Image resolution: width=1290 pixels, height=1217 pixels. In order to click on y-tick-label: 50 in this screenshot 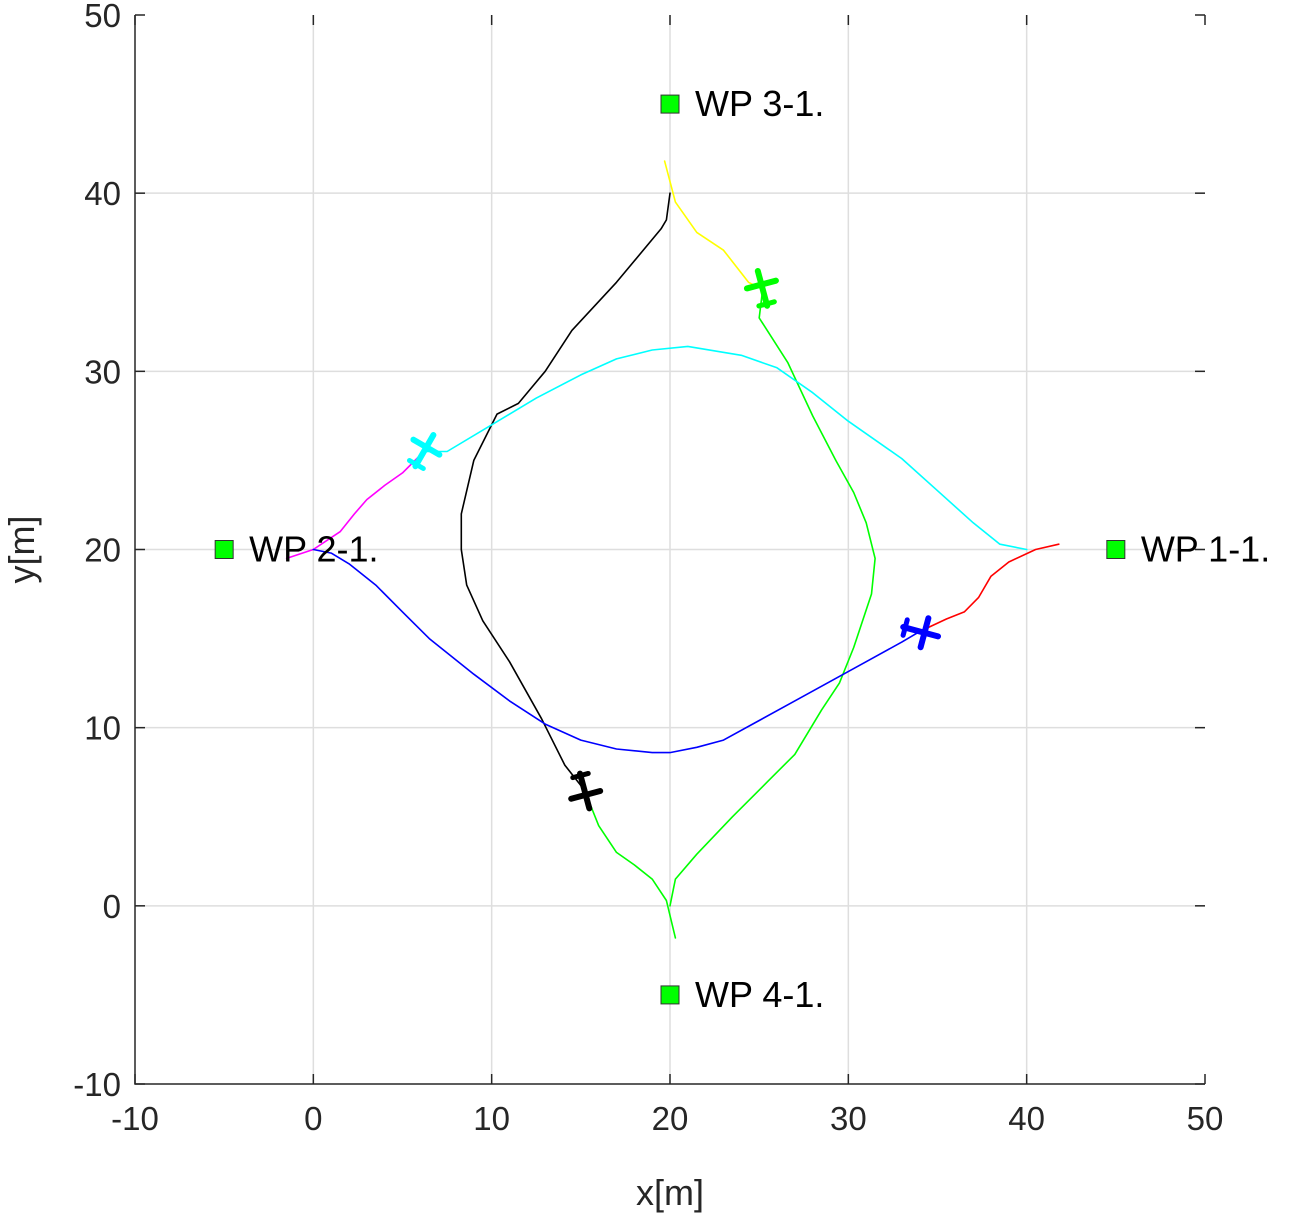, I will do `click(102, 17)`.